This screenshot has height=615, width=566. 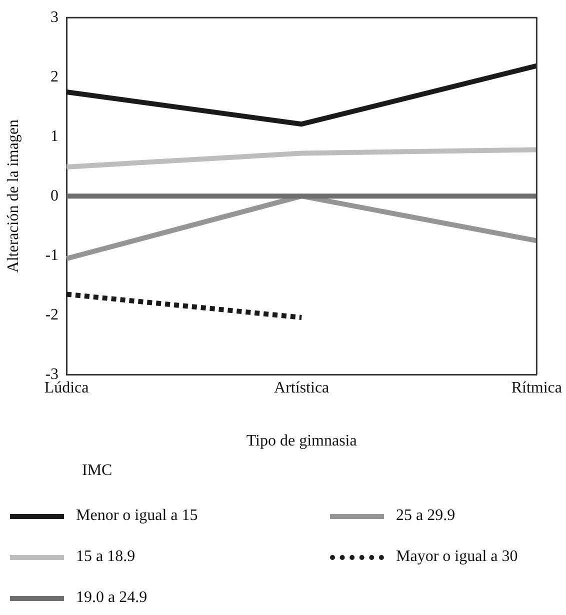 What do you see at coordinates (536, 387) in the screenshot?
I see `x-tick-label: Rítmica` at bounding box center [536, 387].